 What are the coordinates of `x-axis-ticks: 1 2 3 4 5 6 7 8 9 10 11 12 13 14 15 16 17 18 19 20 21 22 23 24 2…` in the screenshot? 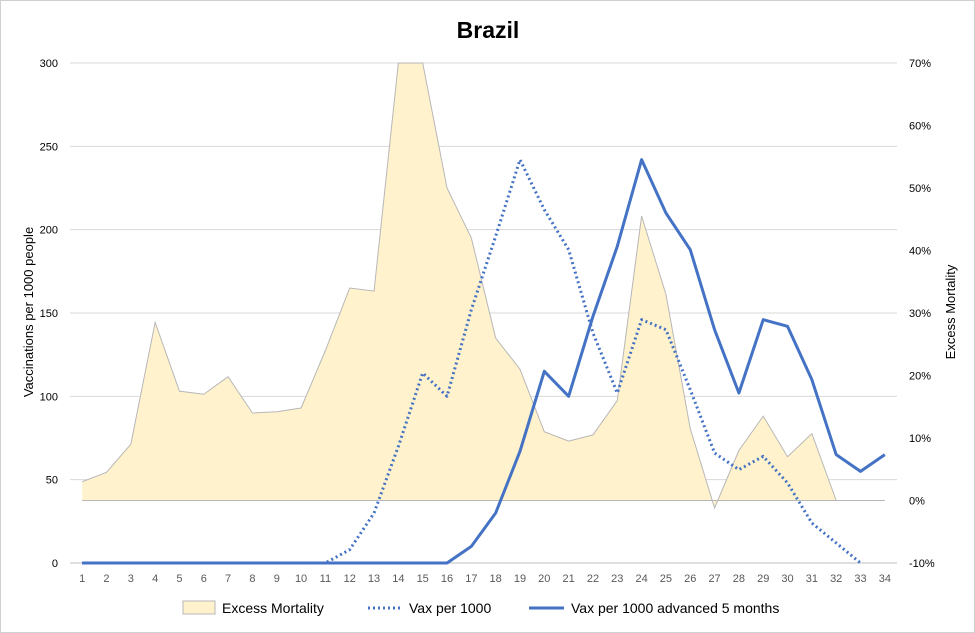 It's located at (485, 579).